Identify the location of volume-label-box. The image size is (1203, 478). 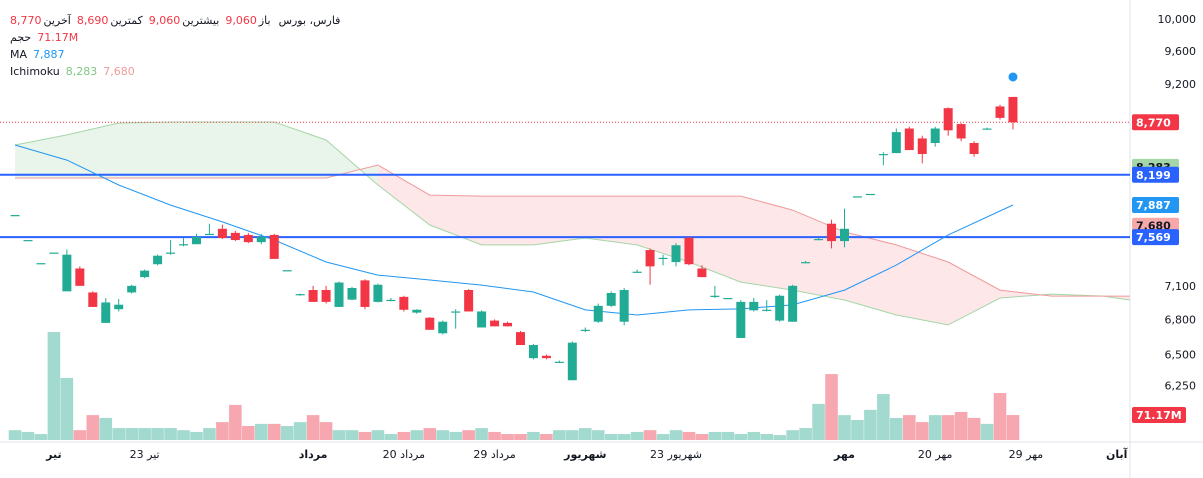
(1159, 415).